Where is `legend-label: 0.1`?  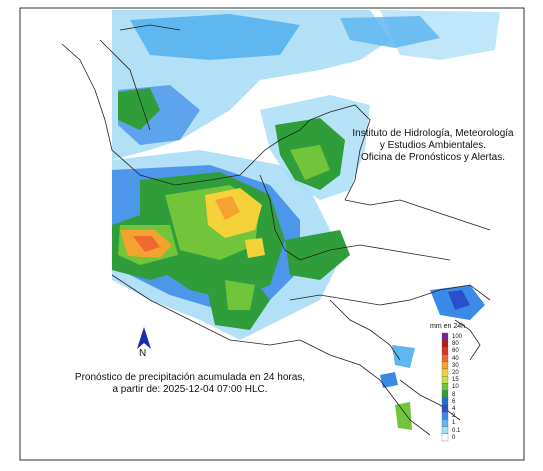
legend-label: 0.1 is located at coordinates (456, 430).